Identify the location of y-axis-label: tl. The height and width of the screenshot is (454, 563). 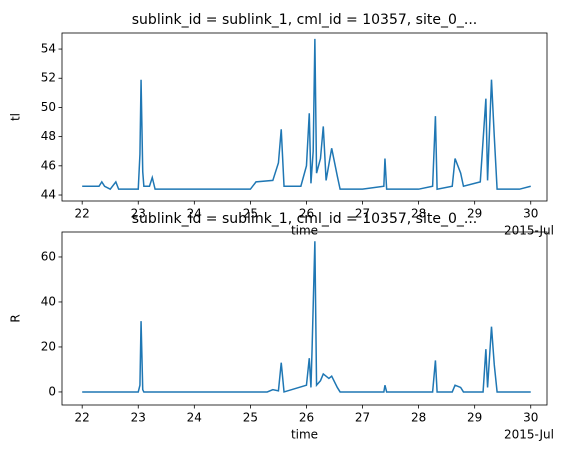
(16, 117).